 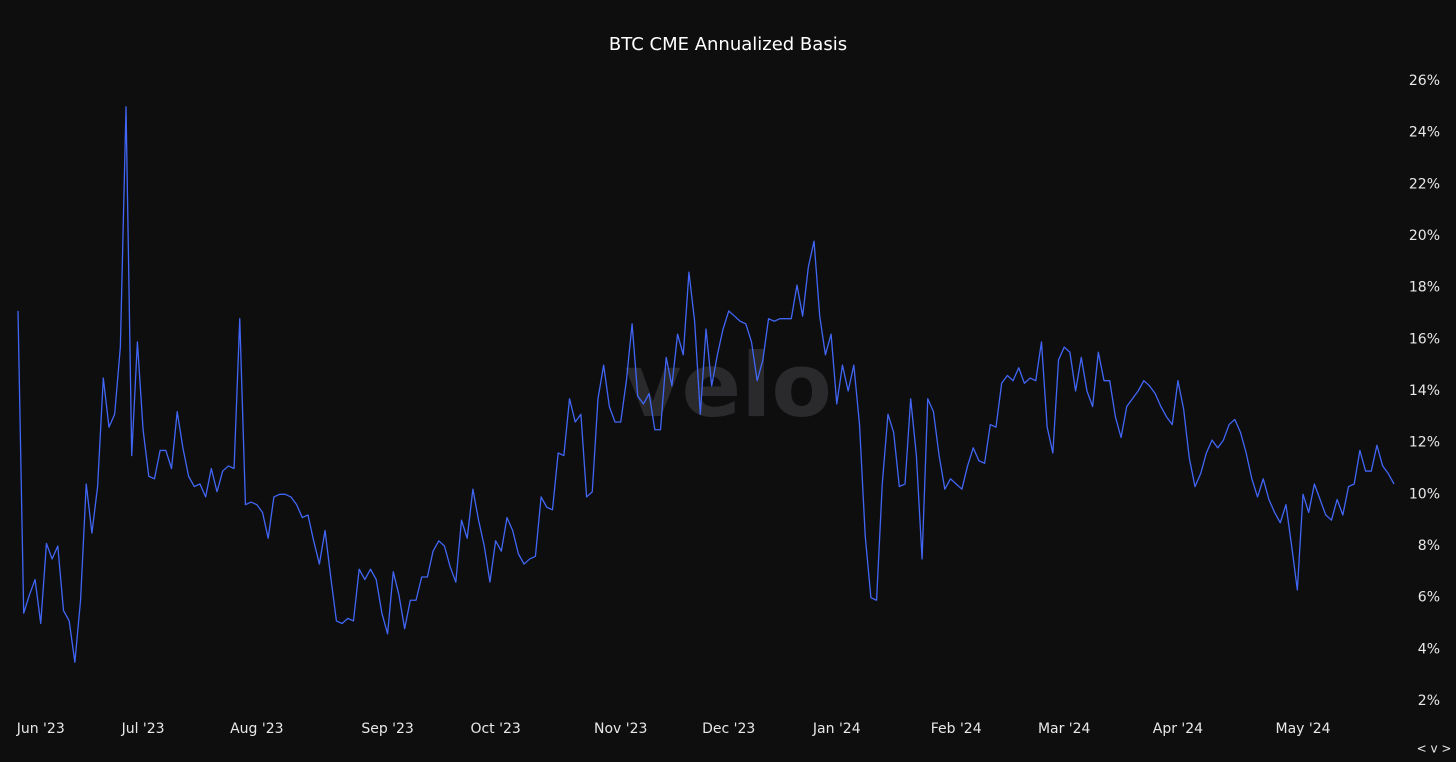 I want to click on x-tick-label: May '24, so click(x=1302, y=729).